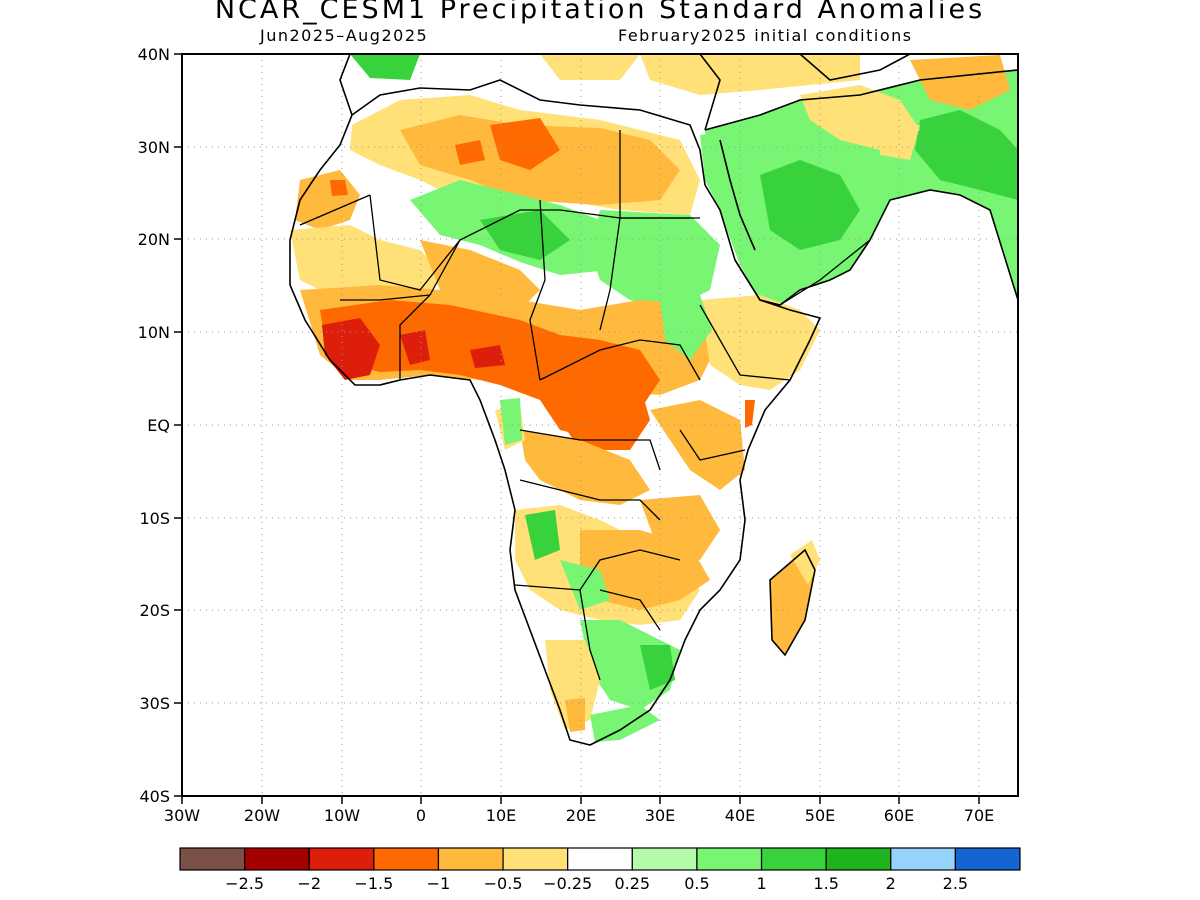 This screenshot has width=1200, height=900. I want to click on lon-label: 20W, so click(262, 815).